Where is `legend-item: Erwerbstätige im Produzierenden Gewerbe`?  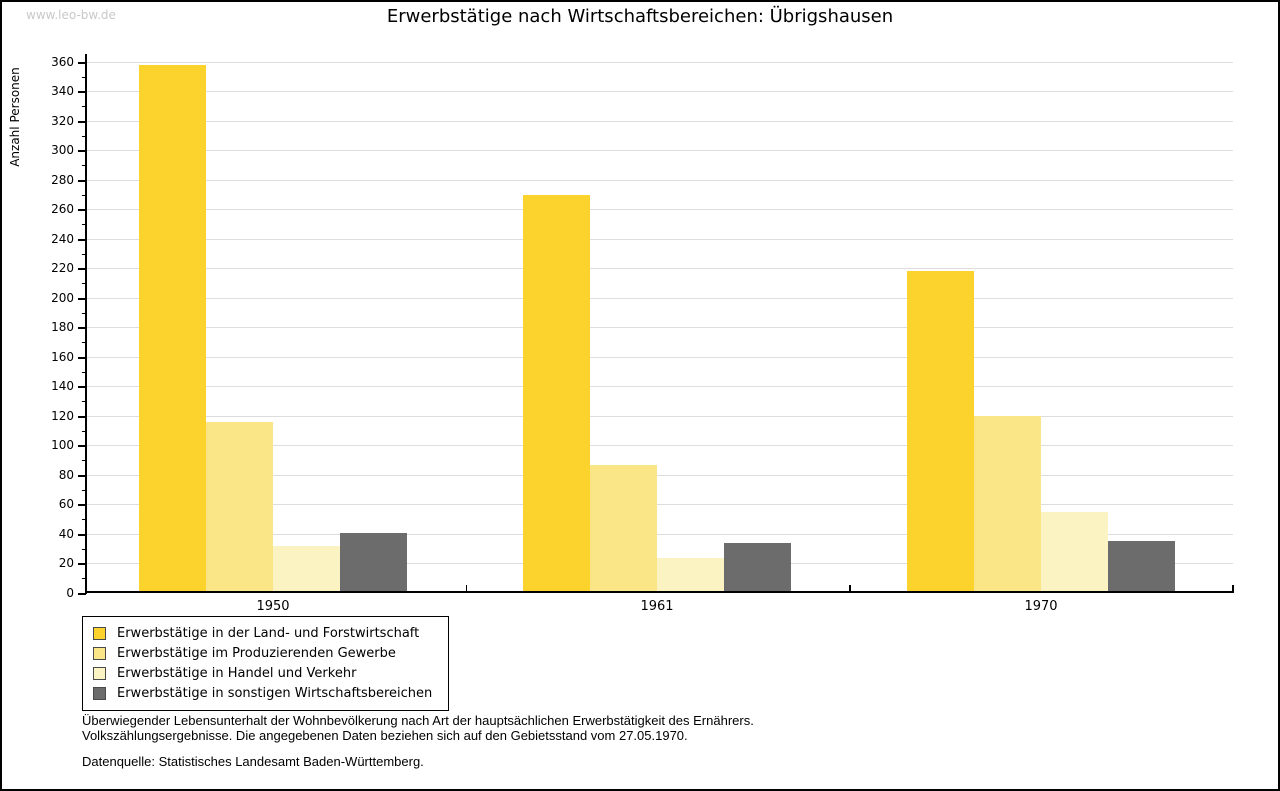
legend-item: Erwerbstätige im Produzierenden Gewerbe is located at coordinates (266, 653).